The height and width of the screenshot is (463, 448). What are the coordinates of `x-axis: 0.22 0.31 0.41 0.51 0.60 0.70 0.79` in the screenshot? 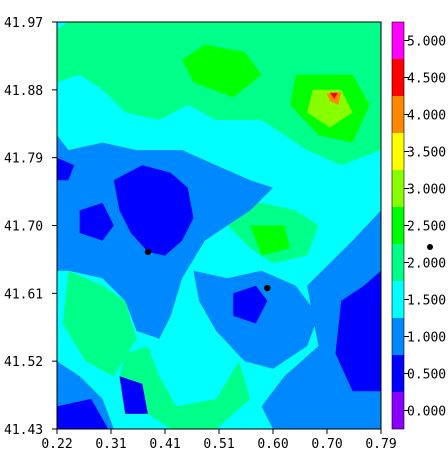 It's located at (219, 440).